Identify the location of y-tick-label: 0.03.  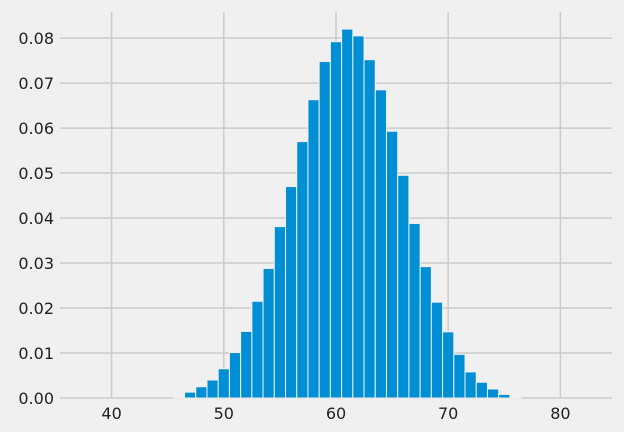
(36, 263).